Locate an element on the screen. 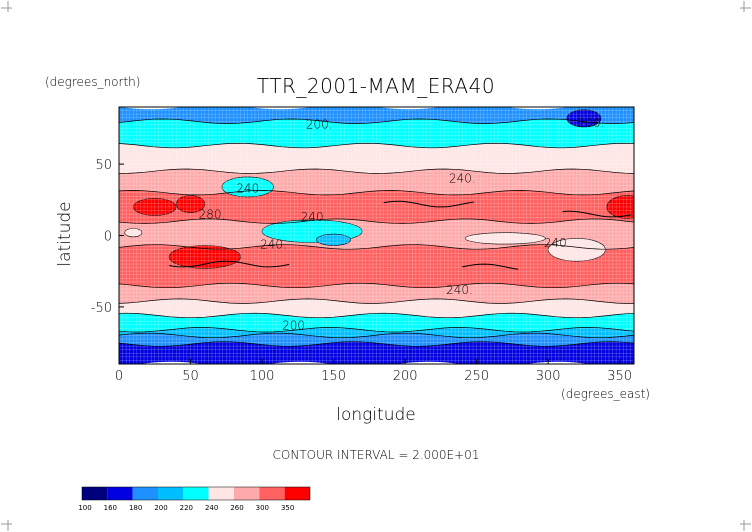  legend-label: 220 is located at coordinates (186, 508).